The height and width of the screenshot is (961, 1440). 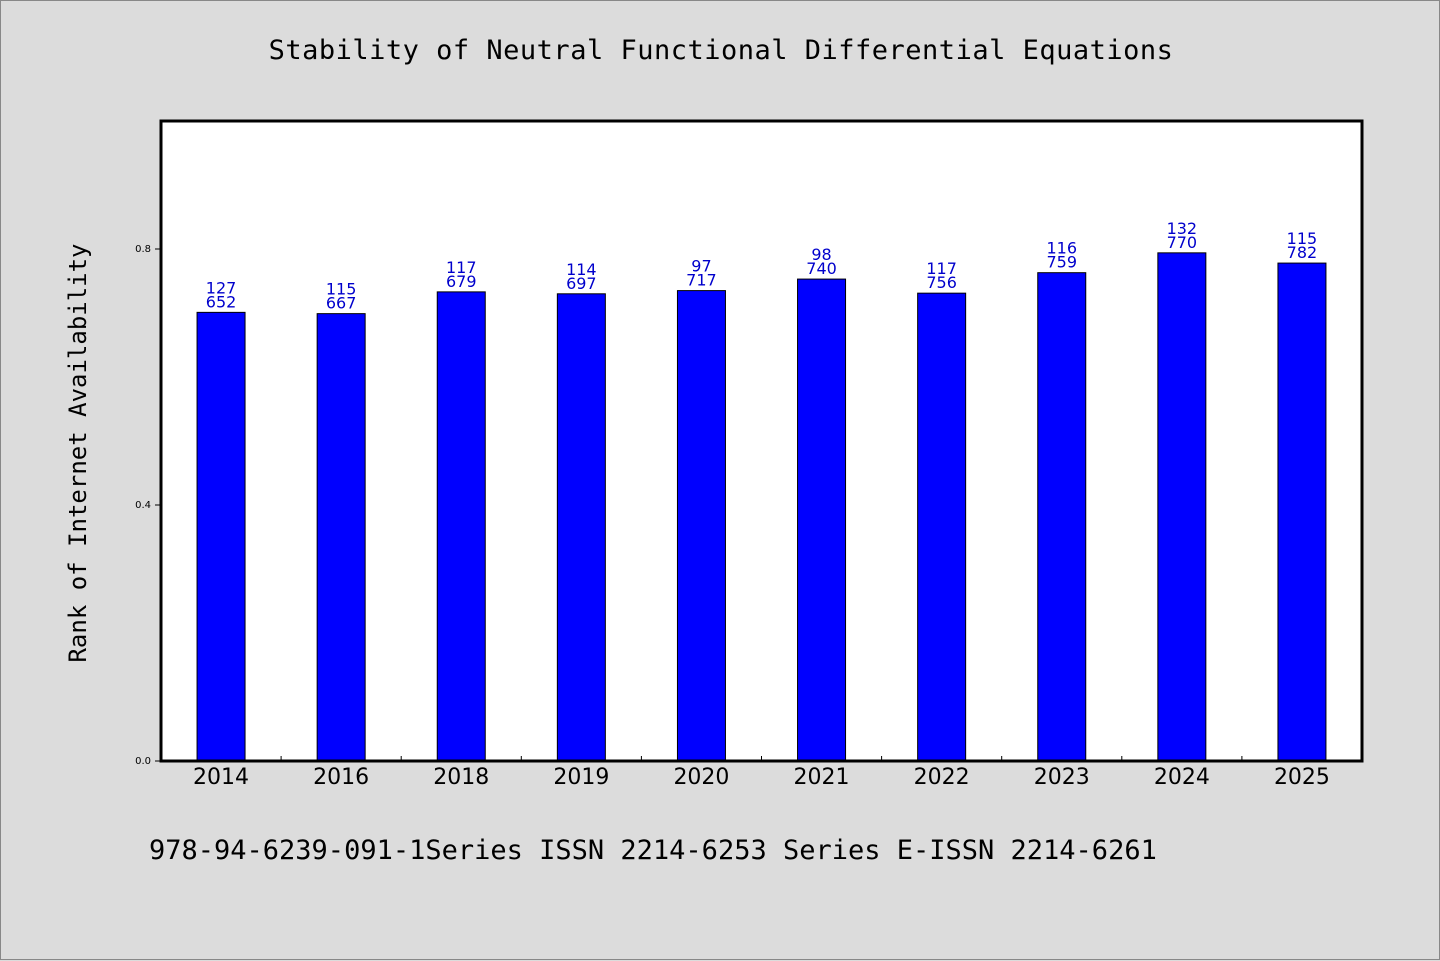 I want to click on bar-label-bottom: 770, so click(x=1182, y=242).